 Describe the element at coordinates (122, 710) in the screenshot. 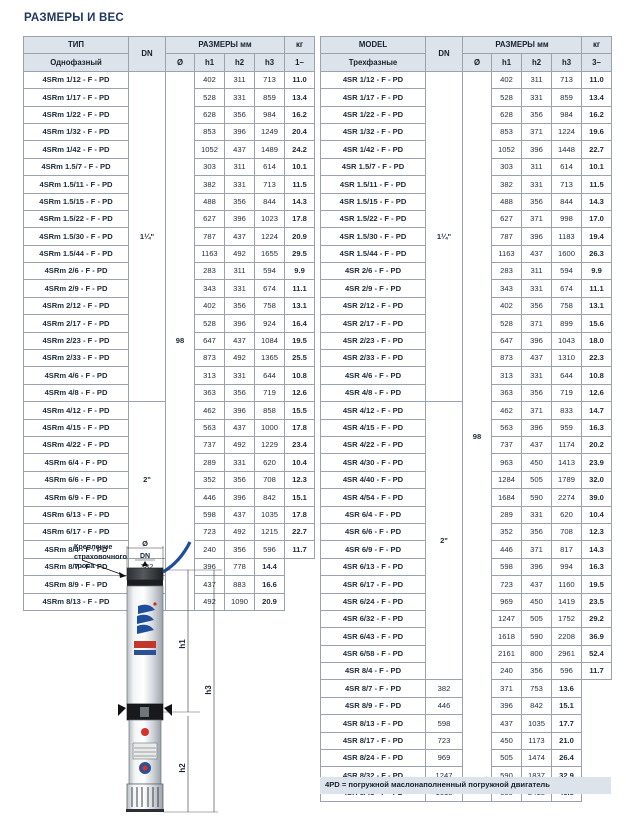

I see `flow-arrow-left-icon` at that location.